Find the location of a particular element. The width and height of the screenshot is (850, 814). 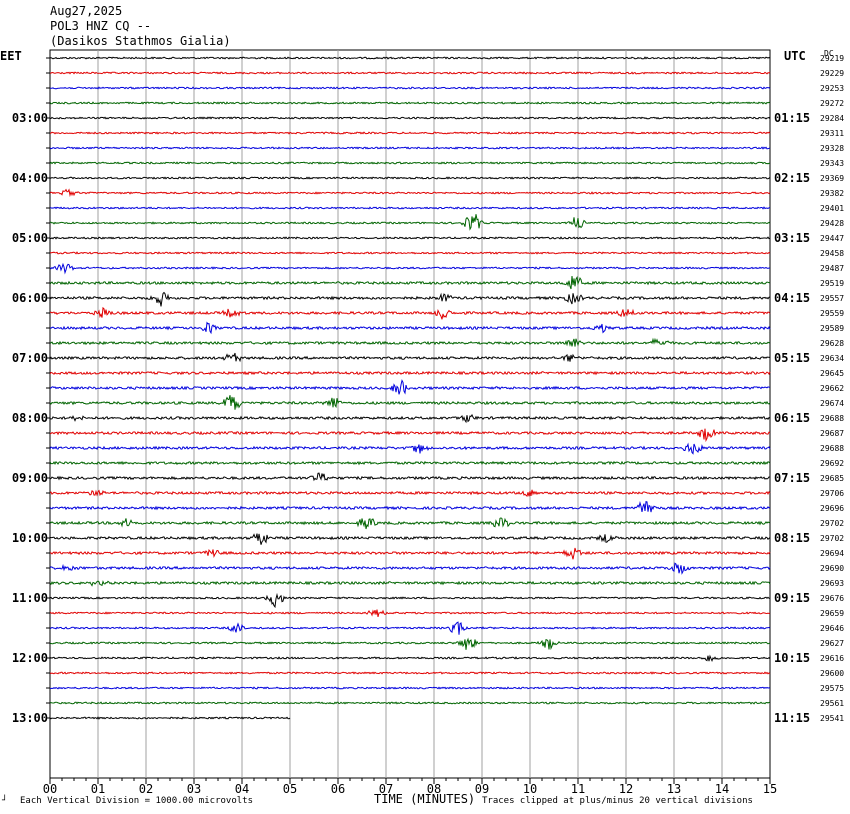

dc-offset-label: 29428 is located at coordinates (832, 223).